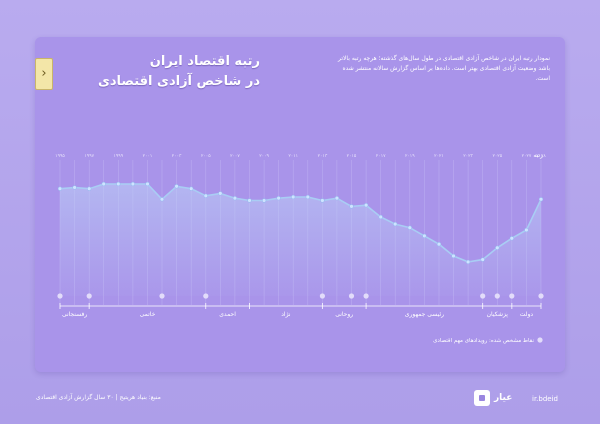  I want to click on title-line-2: در شاخص آزادی اقتصادی, so click(178, 81).